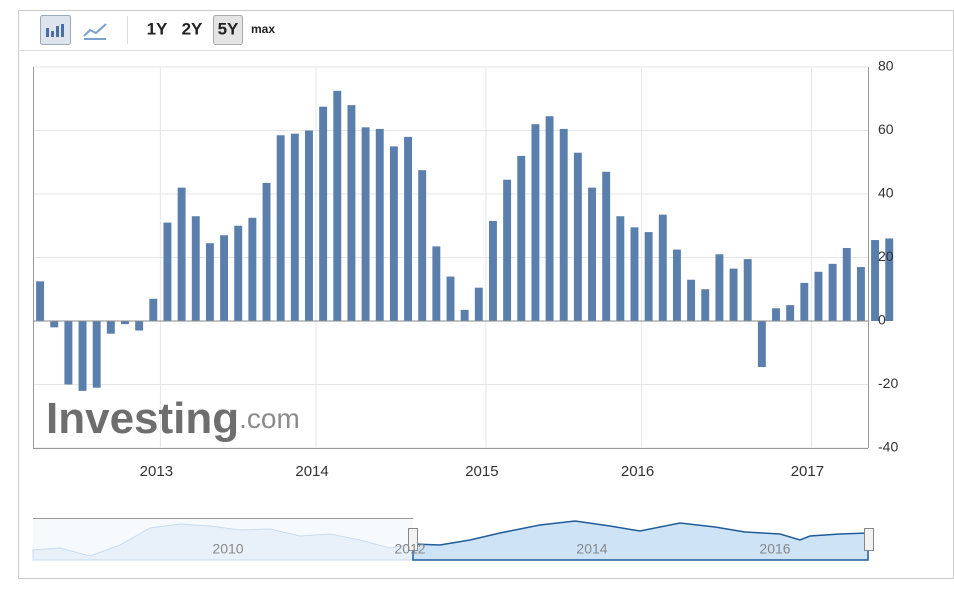 The width and height of the screenshot is (954, 598). Describe the element at coordinates (888, 383) in the screenshot. I see `y-tick-label: -20` at that location.